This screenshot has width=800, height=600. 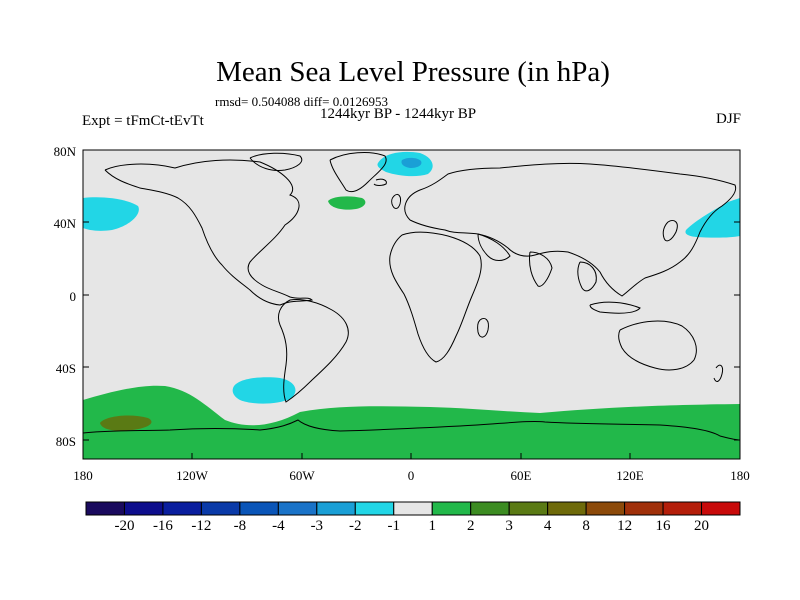 I want to click on season-label: DJF, so click(x=728, y=119).